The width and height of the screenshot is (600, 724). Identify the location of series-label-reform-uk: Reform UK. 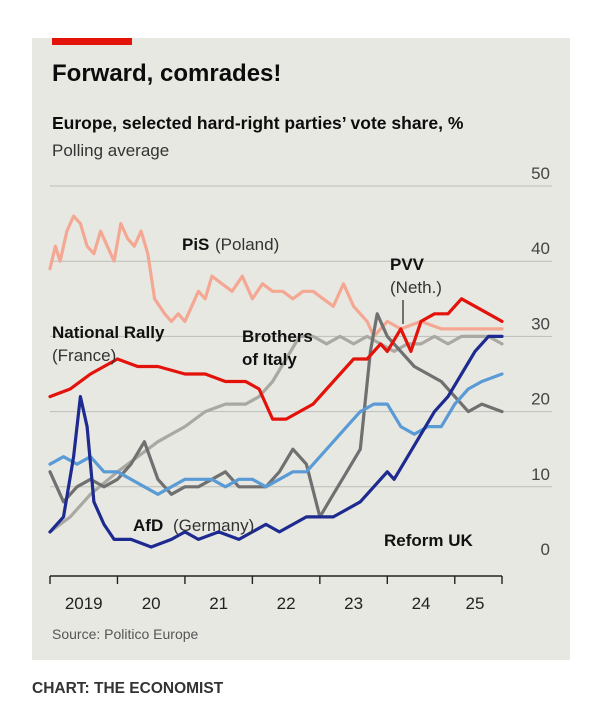
(429, 540).